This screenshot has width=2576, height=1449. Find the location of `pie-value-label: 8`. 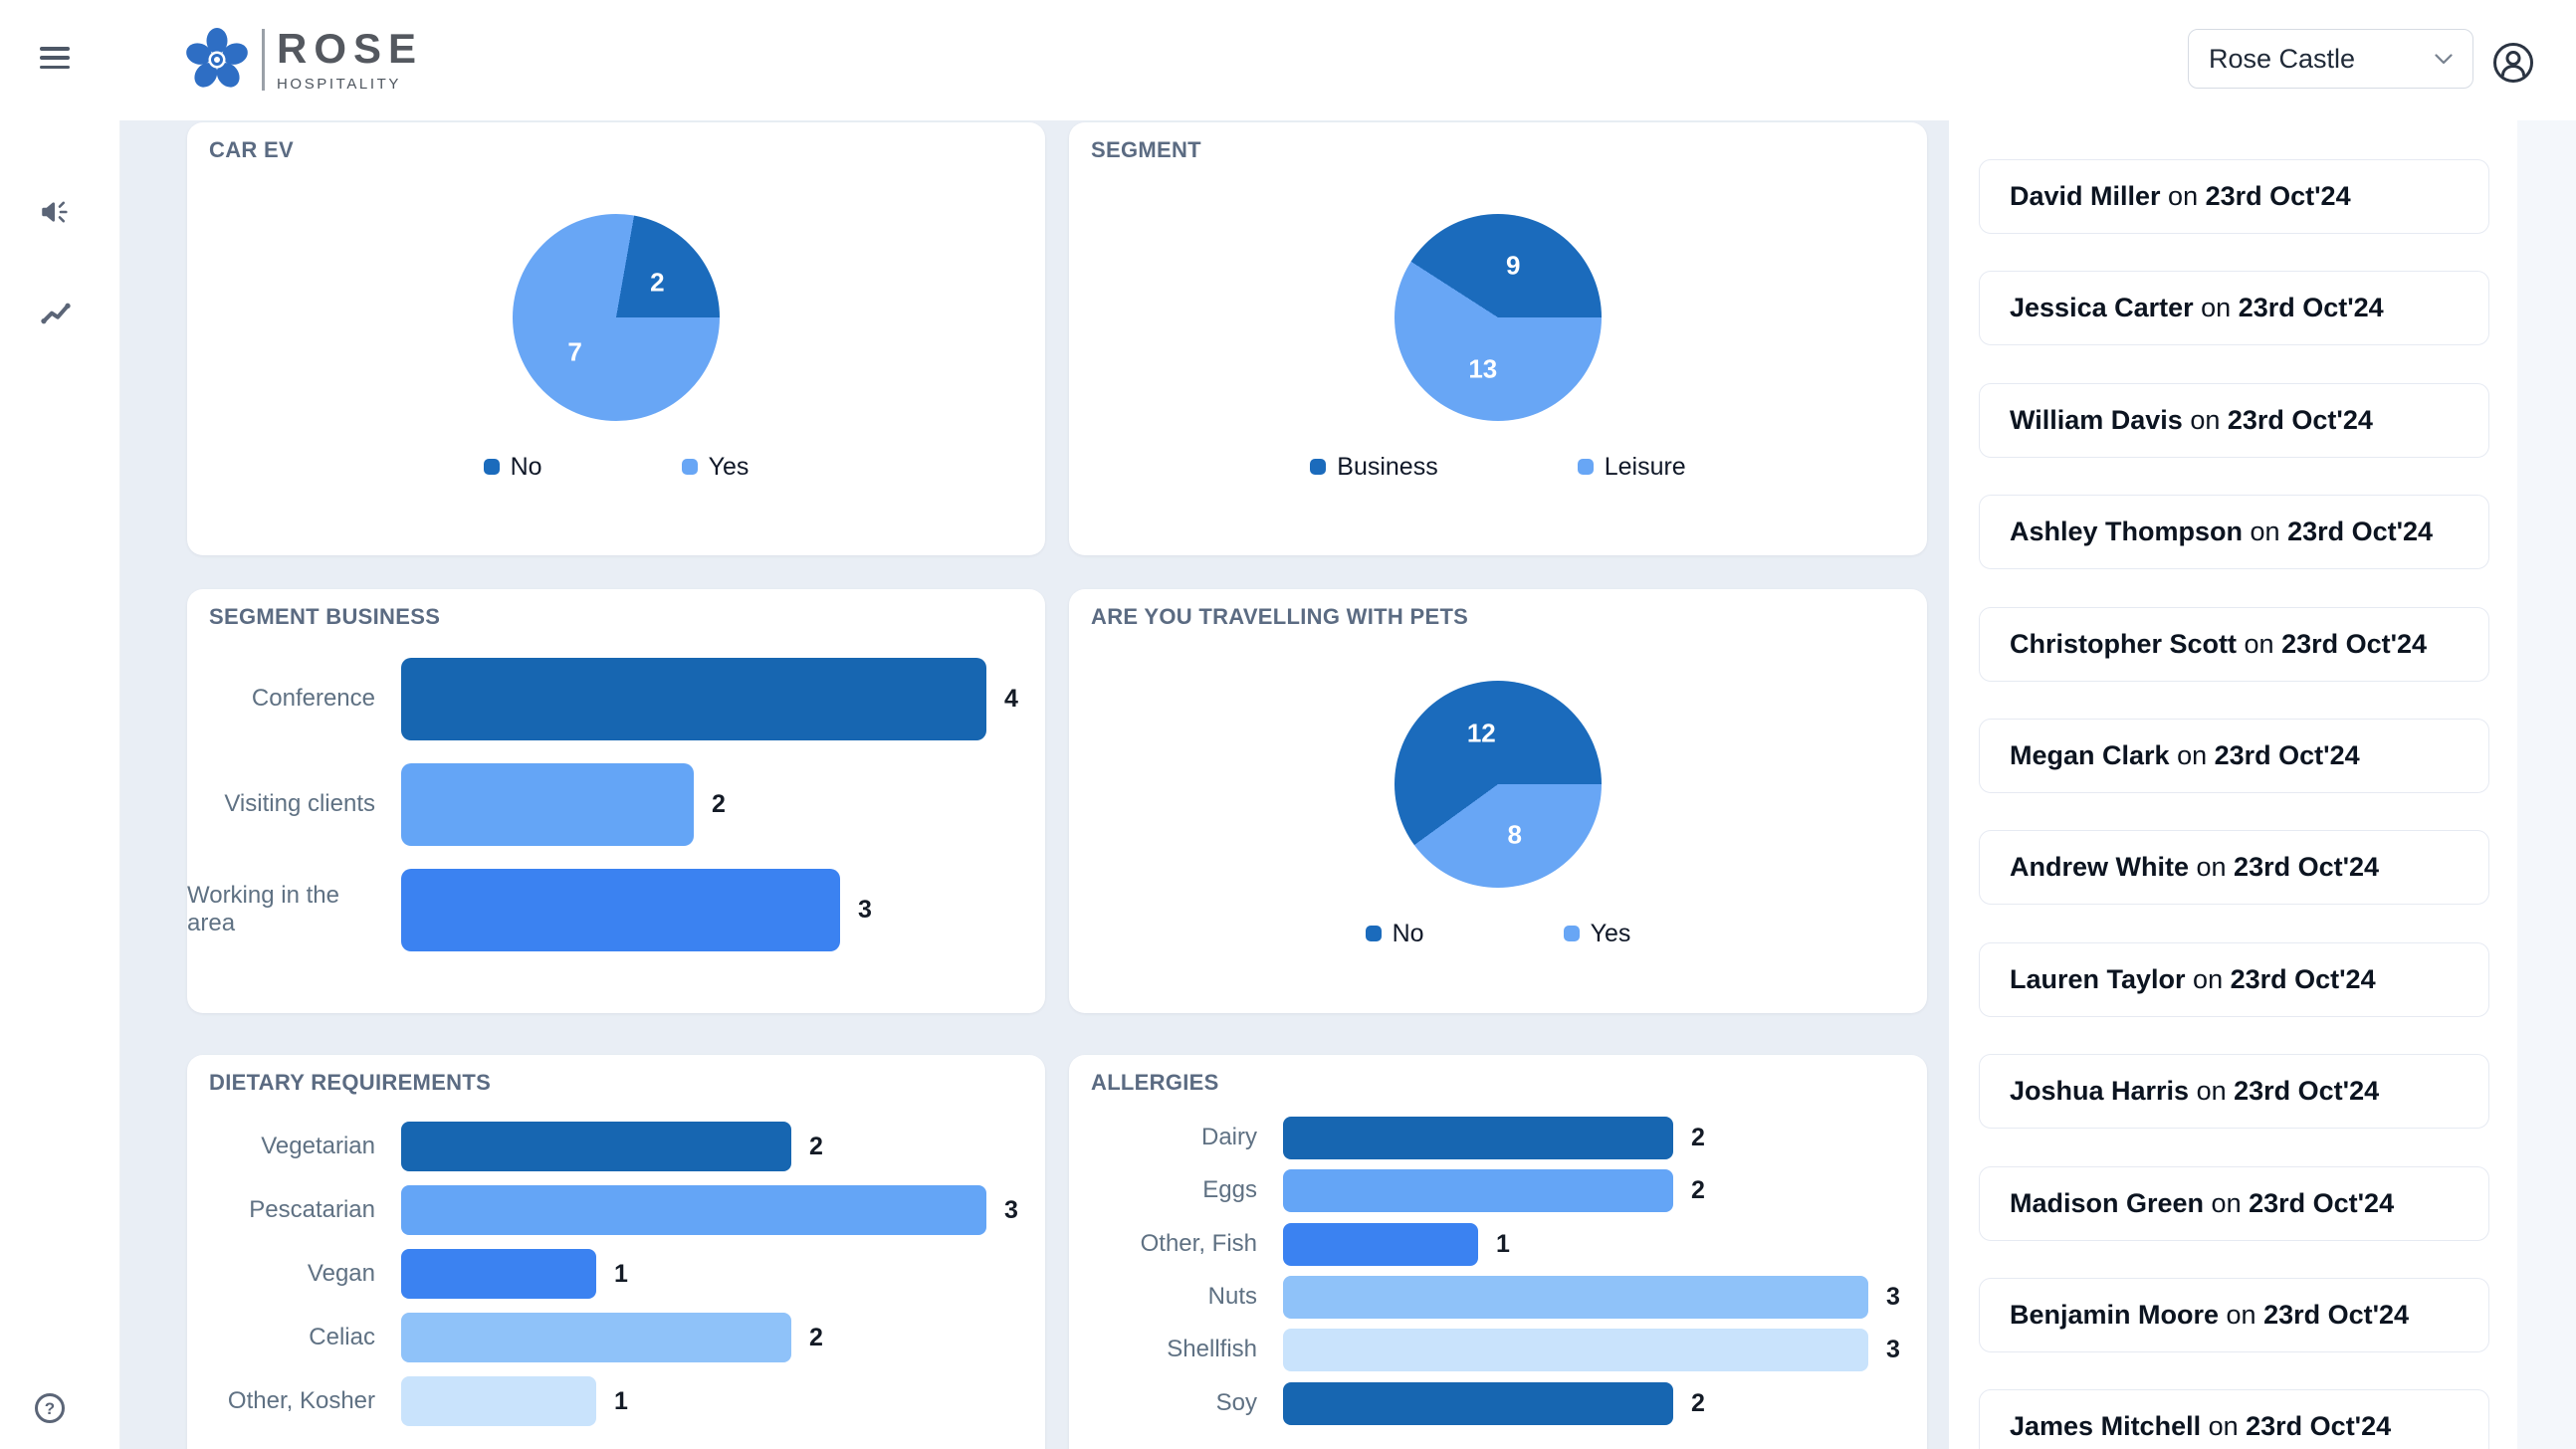

pie-value-label: 8 is located at coordinates (1514, 834).